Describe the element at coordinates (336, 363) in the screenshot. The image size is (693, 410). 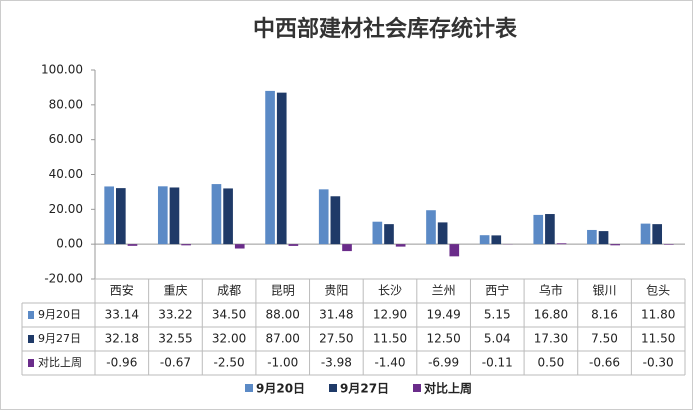
I see `table-value: -3.98` at that location.